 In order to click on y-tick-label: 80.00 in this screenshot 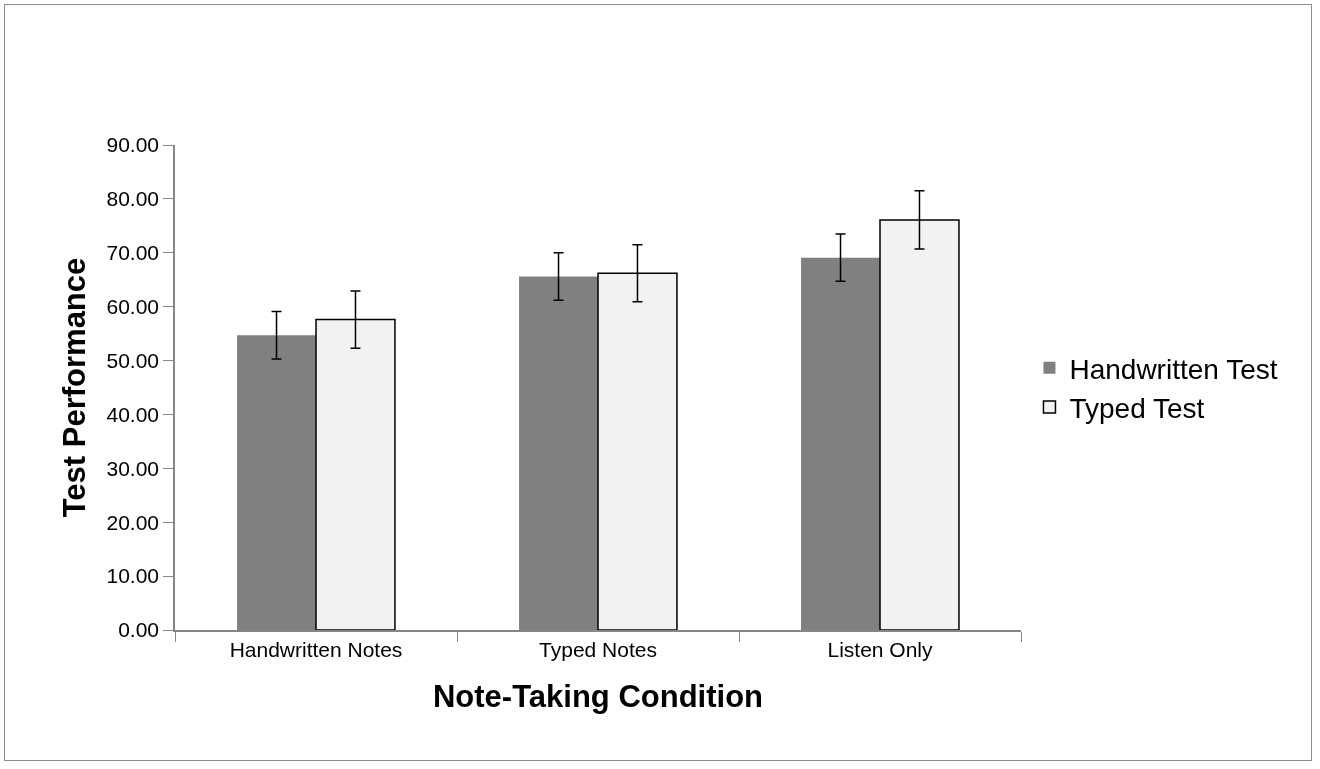, I will do `click(133, 199)`.